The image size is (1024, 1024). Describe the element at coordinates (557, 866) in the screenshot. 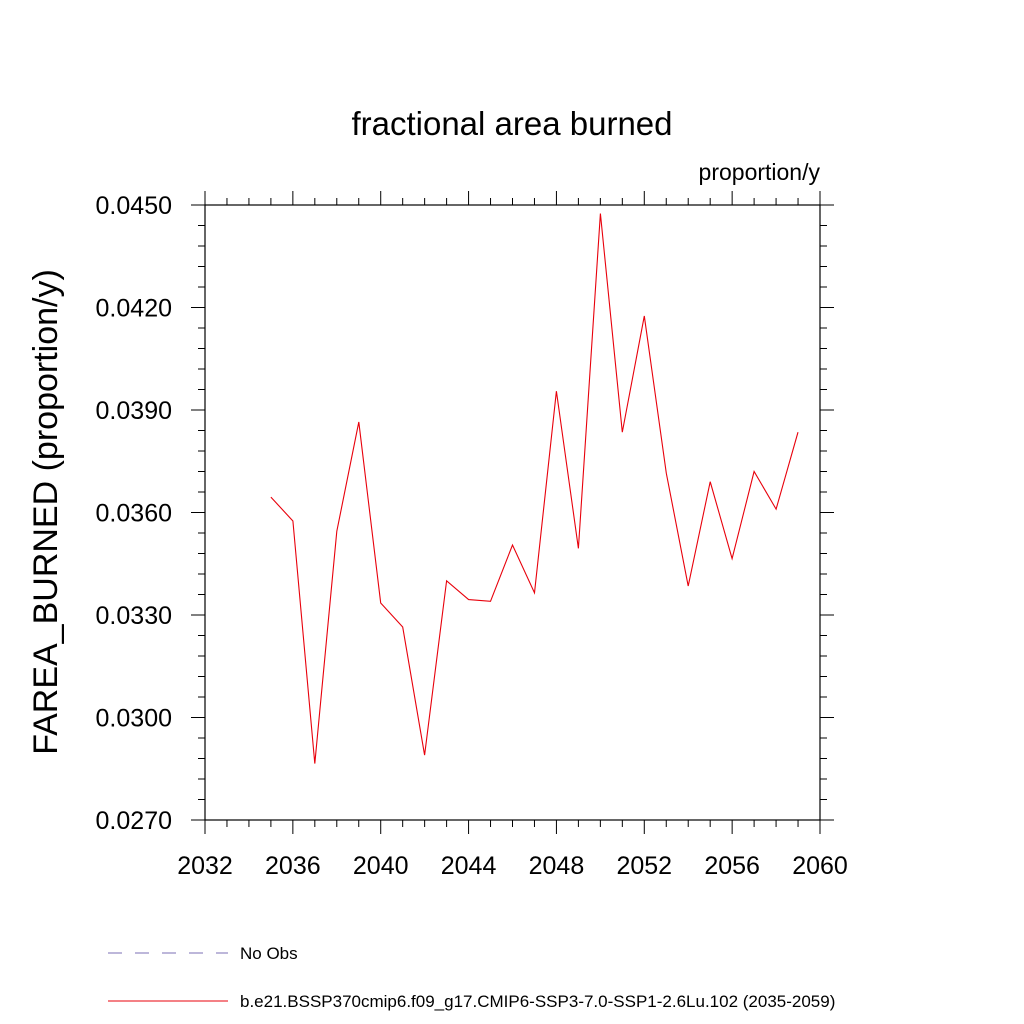

I see `x-tick-label: 2048` at that location.